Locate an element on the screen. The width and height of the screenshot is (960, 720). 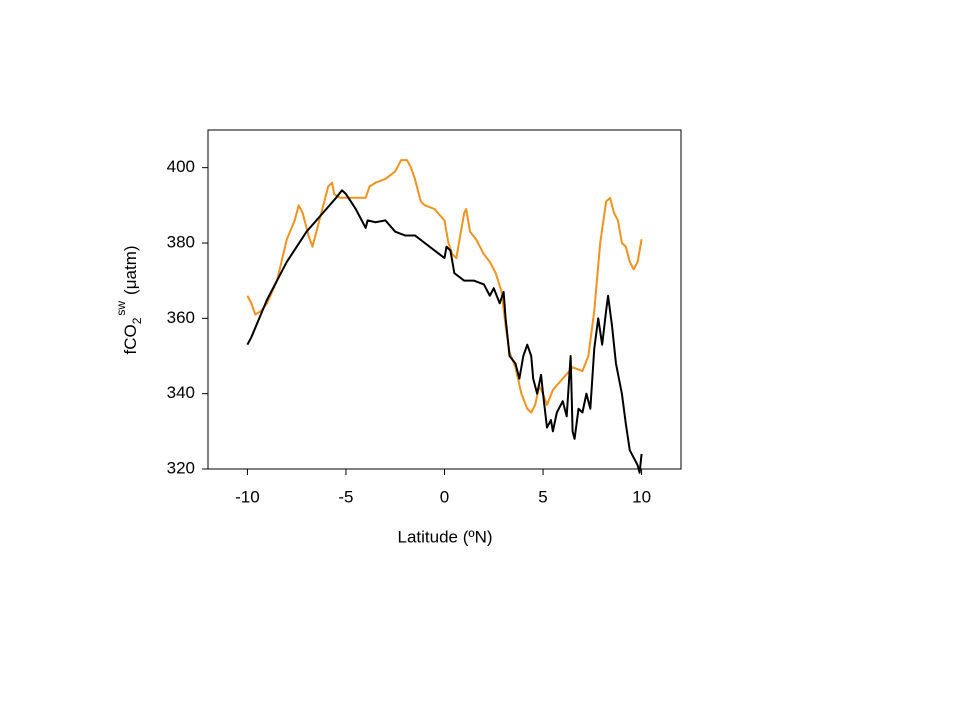
x-tick-label: 5 is located at coordinates (542, 496).